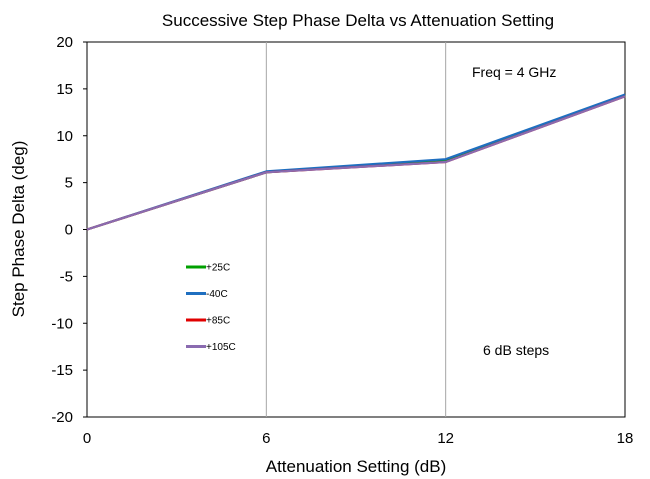  What do you see at coordinates (266, 438) in the screenshot?
I see `x-tick-label: 6` at bounding box center [266, 438].